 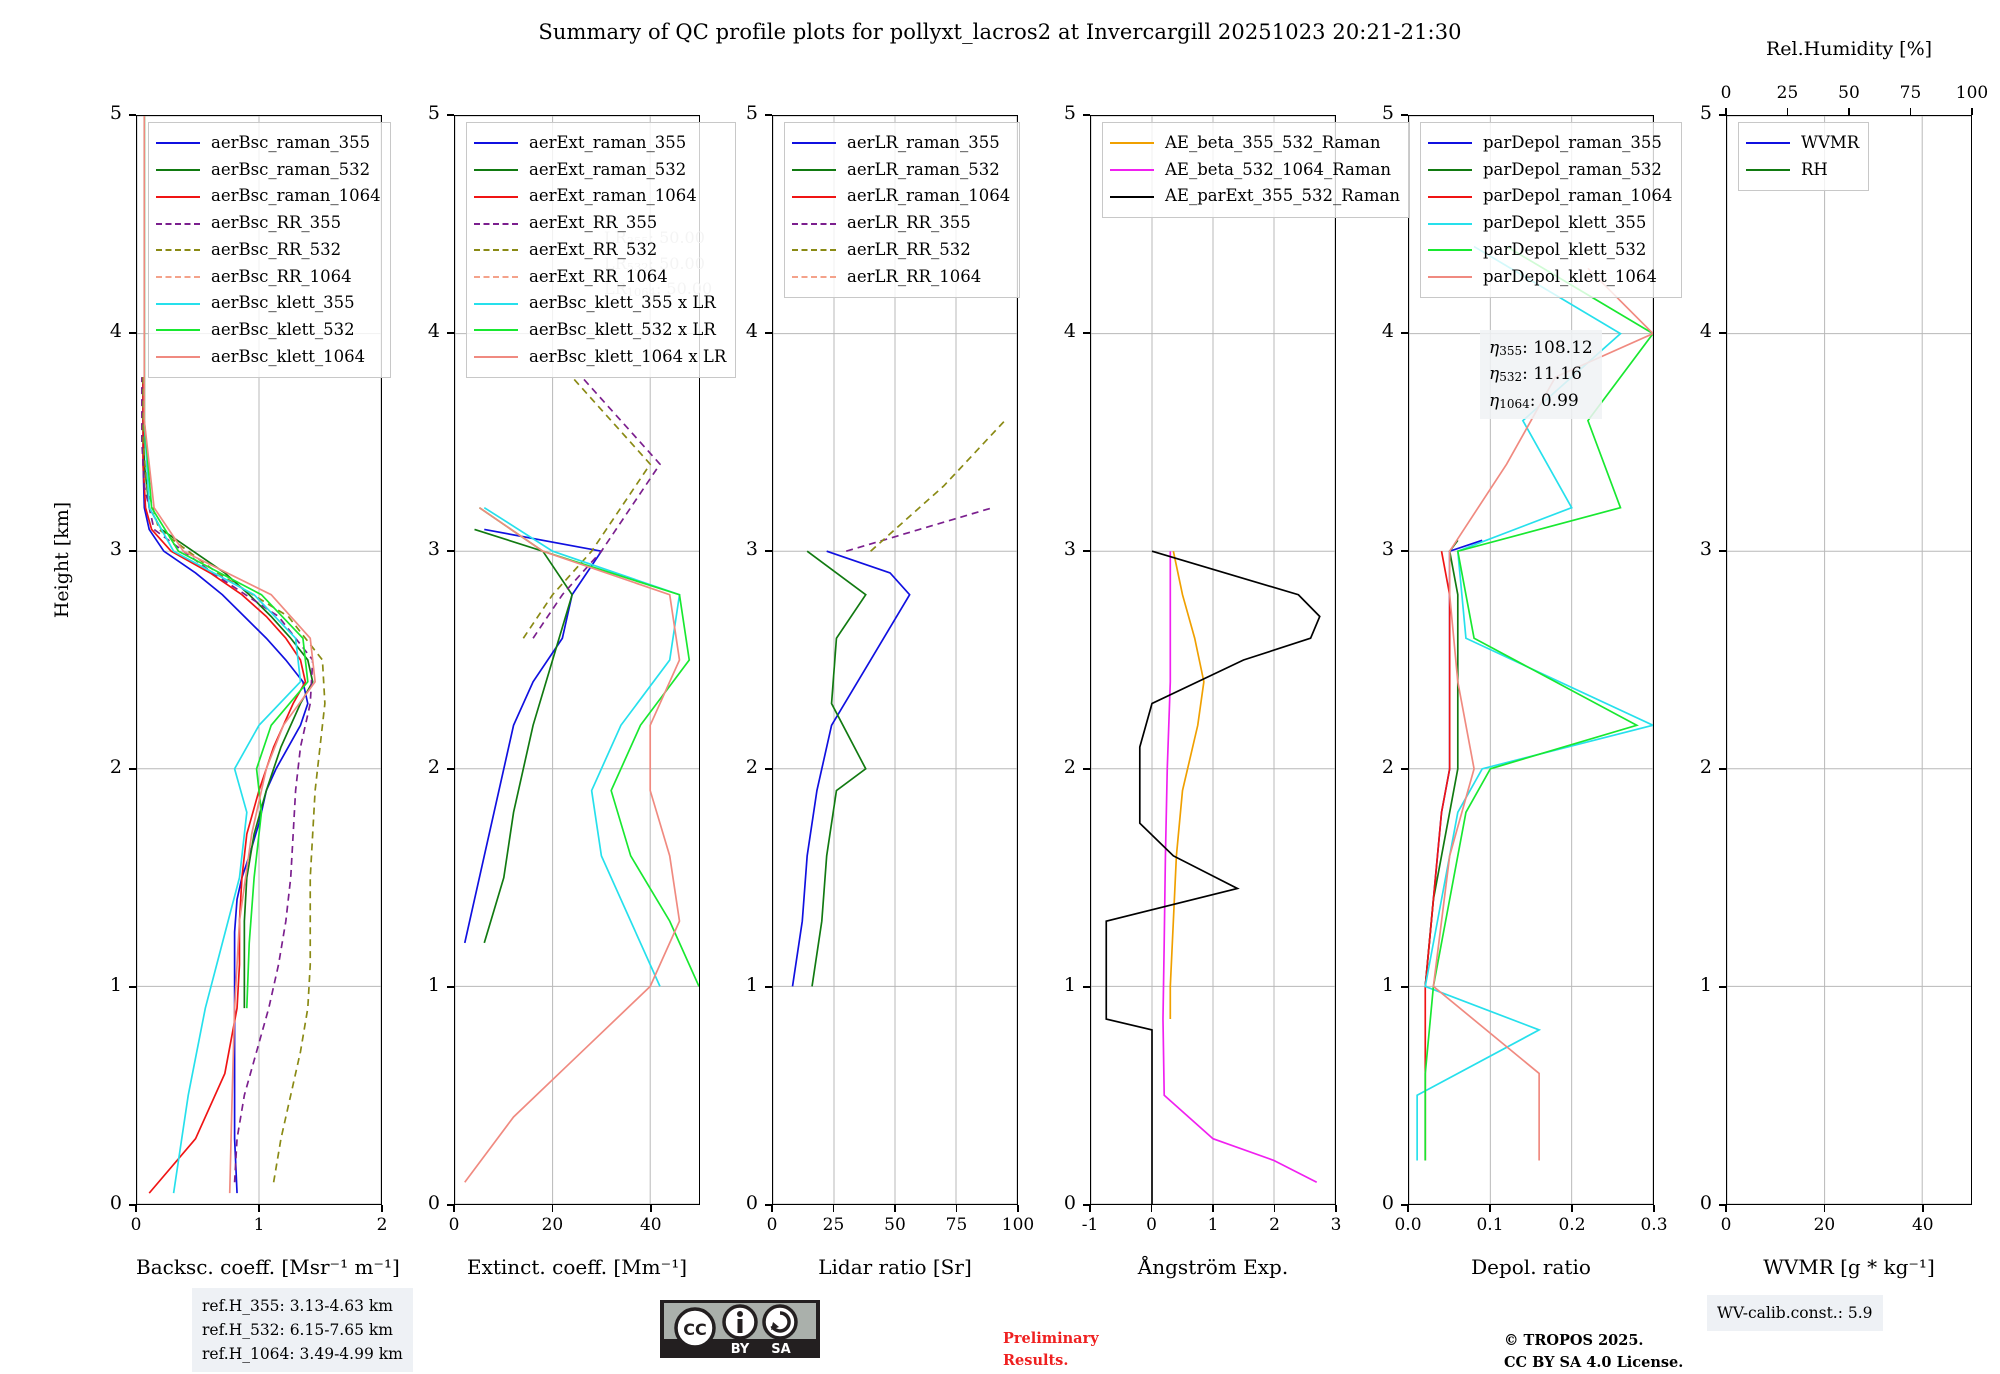 I want to click on x-tick-label: 100, so click(x=1018, y=1225).